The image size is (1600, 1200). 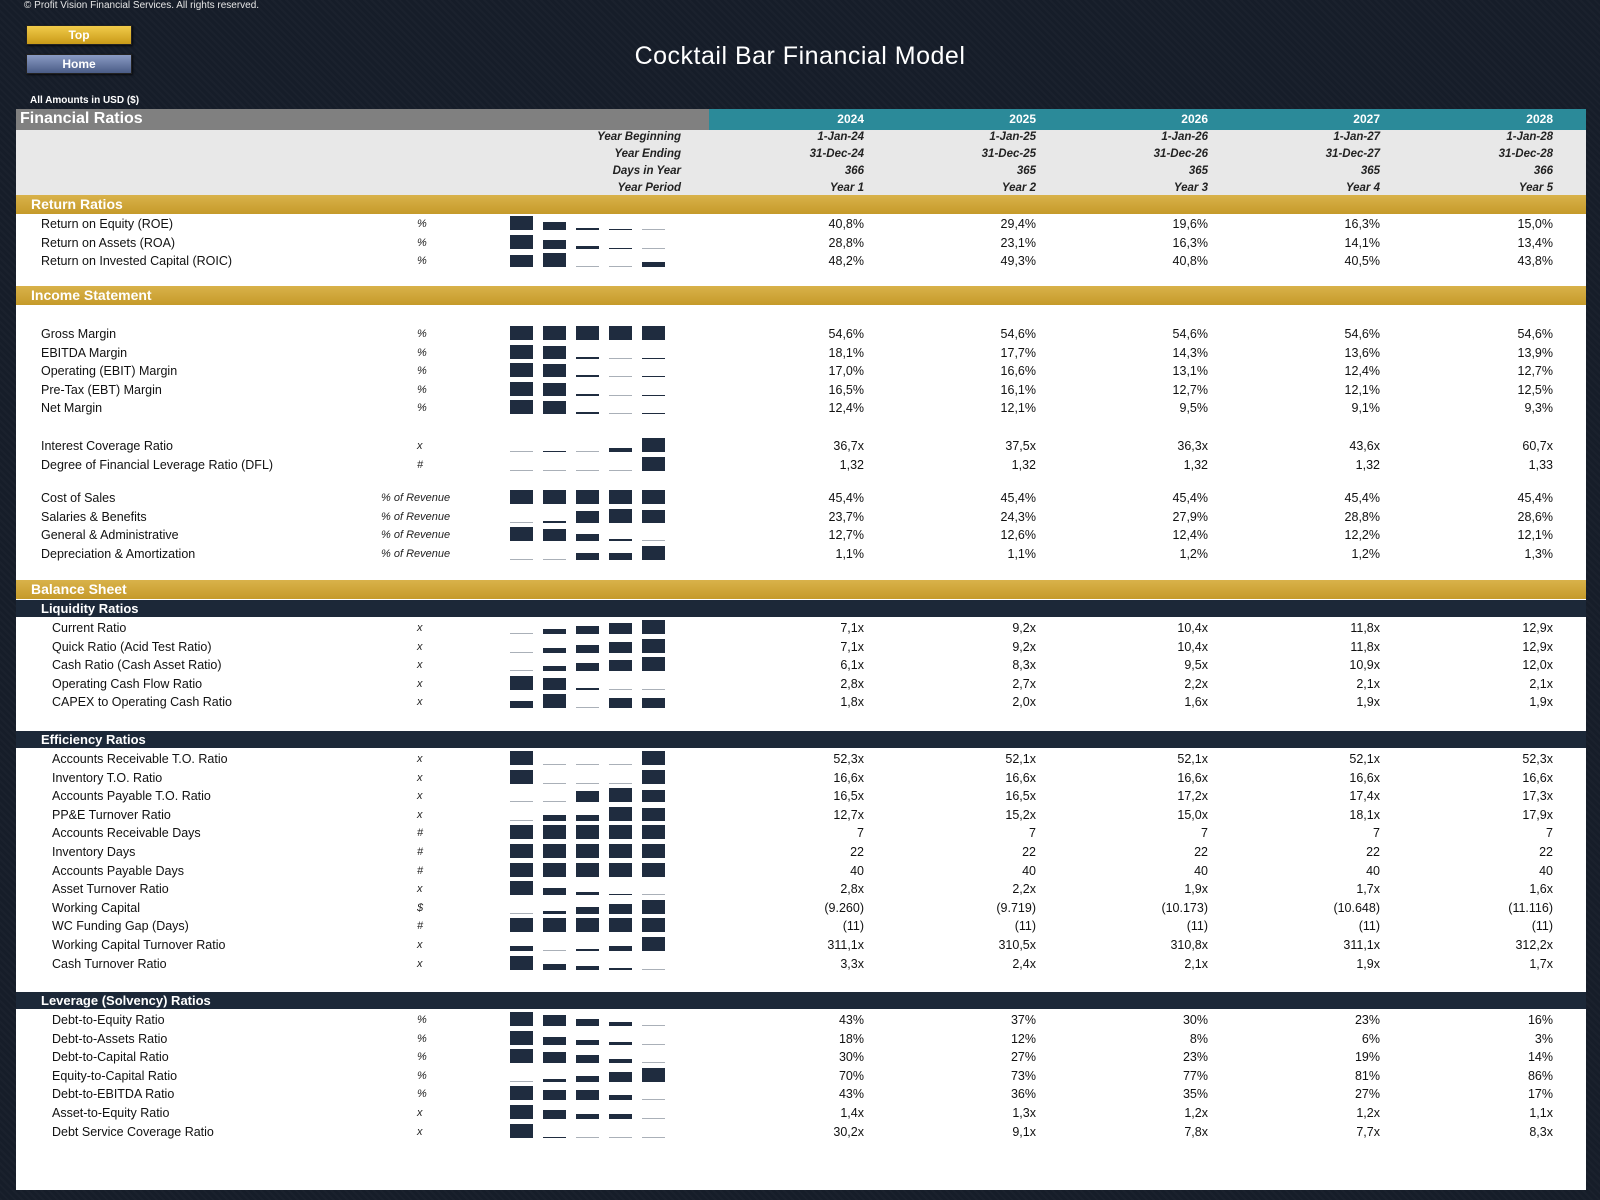 What do you see at coordinates (420, 852) in the screenshot?
I see `ratio-unit: #` at bounding box center [420, 852].